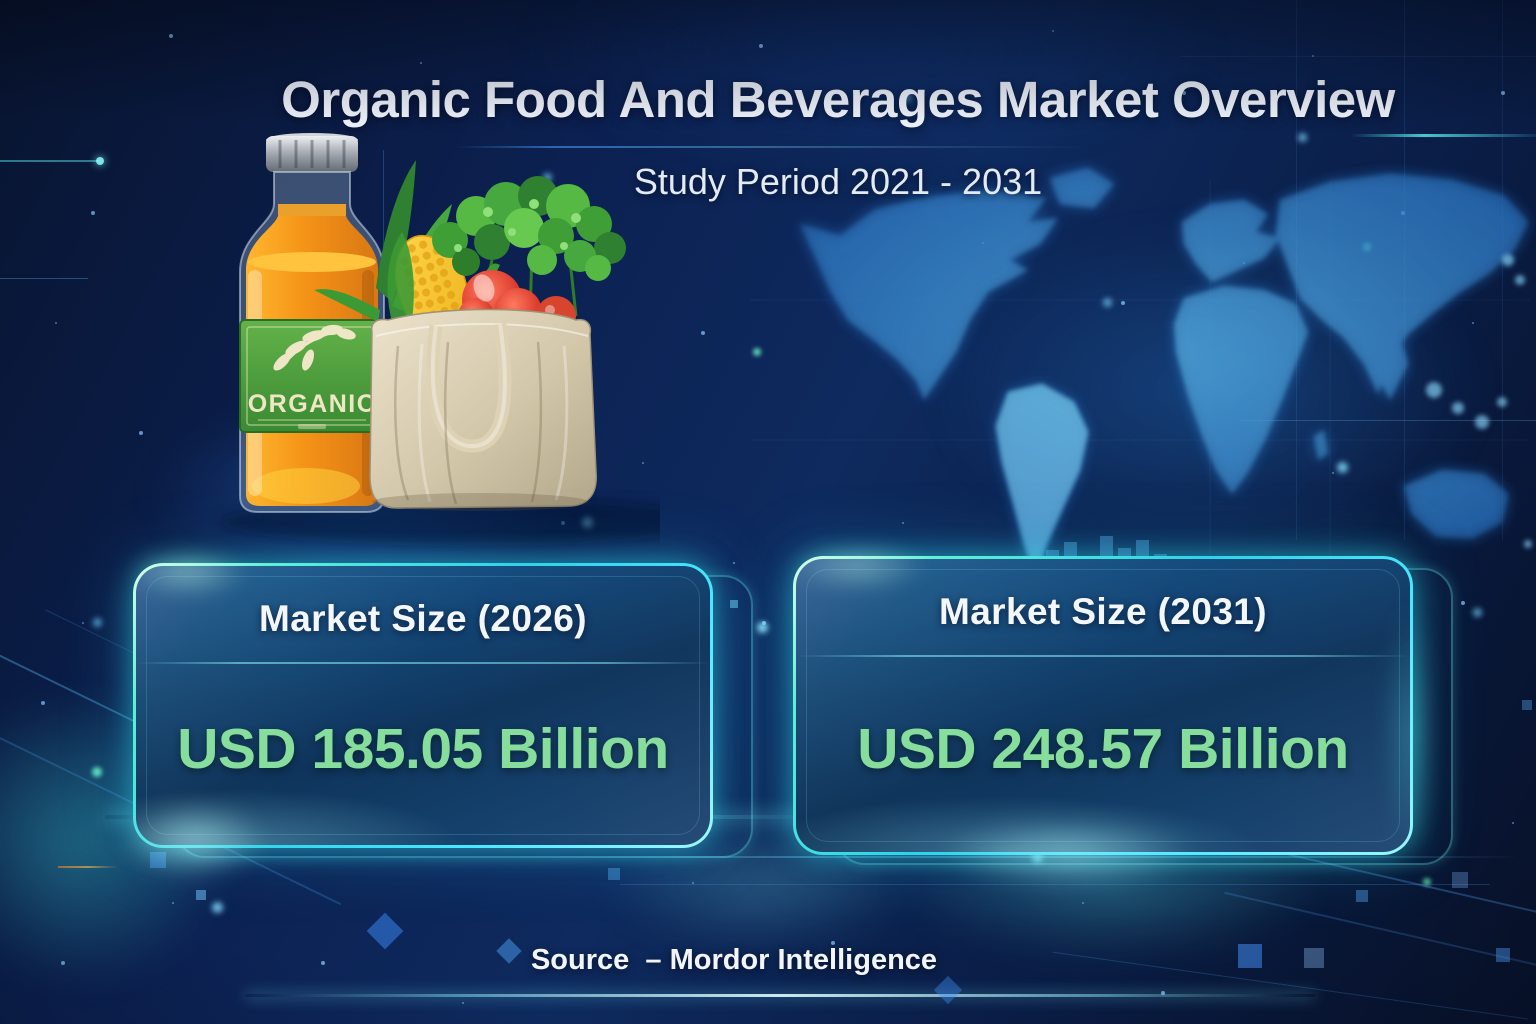 The image size is (1536, 1024). What do you see at coordinates (1479, 401) in the screenshot?
I see `map-islands` at bounding box center [1479, 401].